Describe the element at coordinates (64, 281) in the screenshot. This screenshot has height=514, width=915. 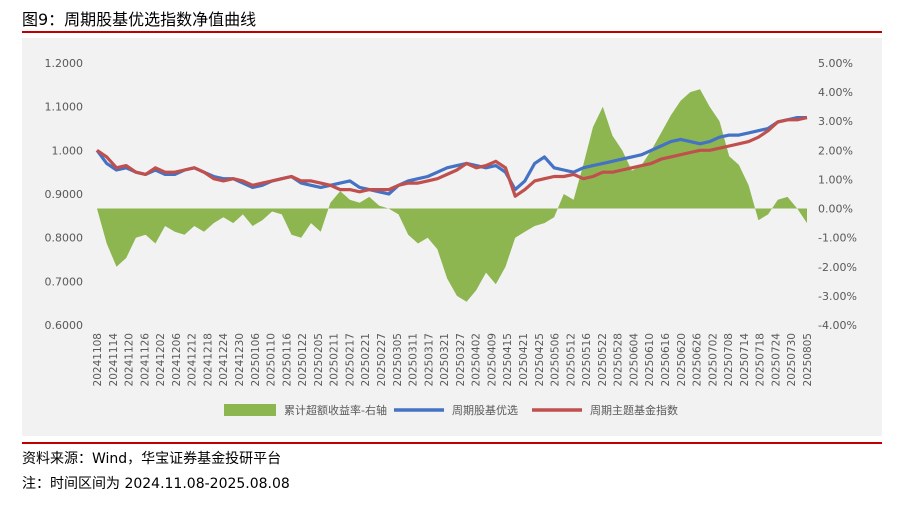
I see `left-axis-tick-label: 0.7000` at that location.